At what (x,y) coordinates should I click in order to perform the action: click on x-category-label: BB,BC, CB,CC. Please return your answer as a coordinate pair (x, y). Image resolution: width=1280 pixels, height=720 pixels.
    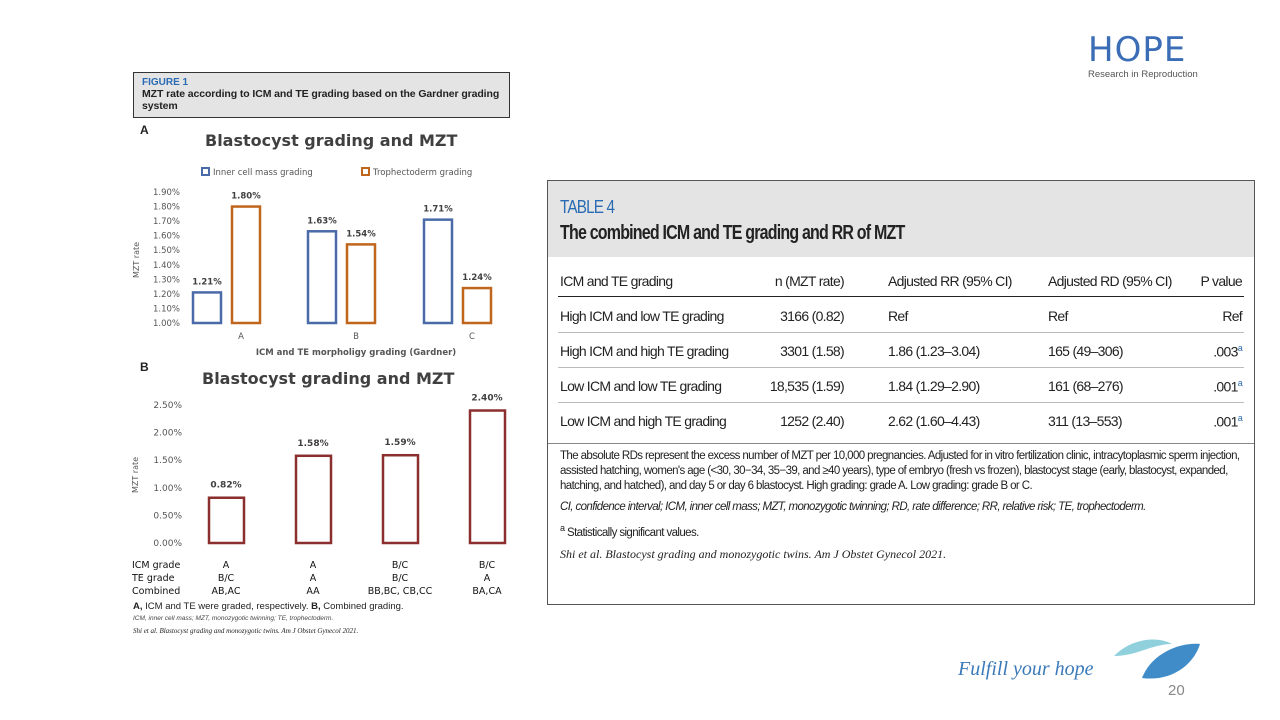
    Looking at the image, I should click on (400, 591).